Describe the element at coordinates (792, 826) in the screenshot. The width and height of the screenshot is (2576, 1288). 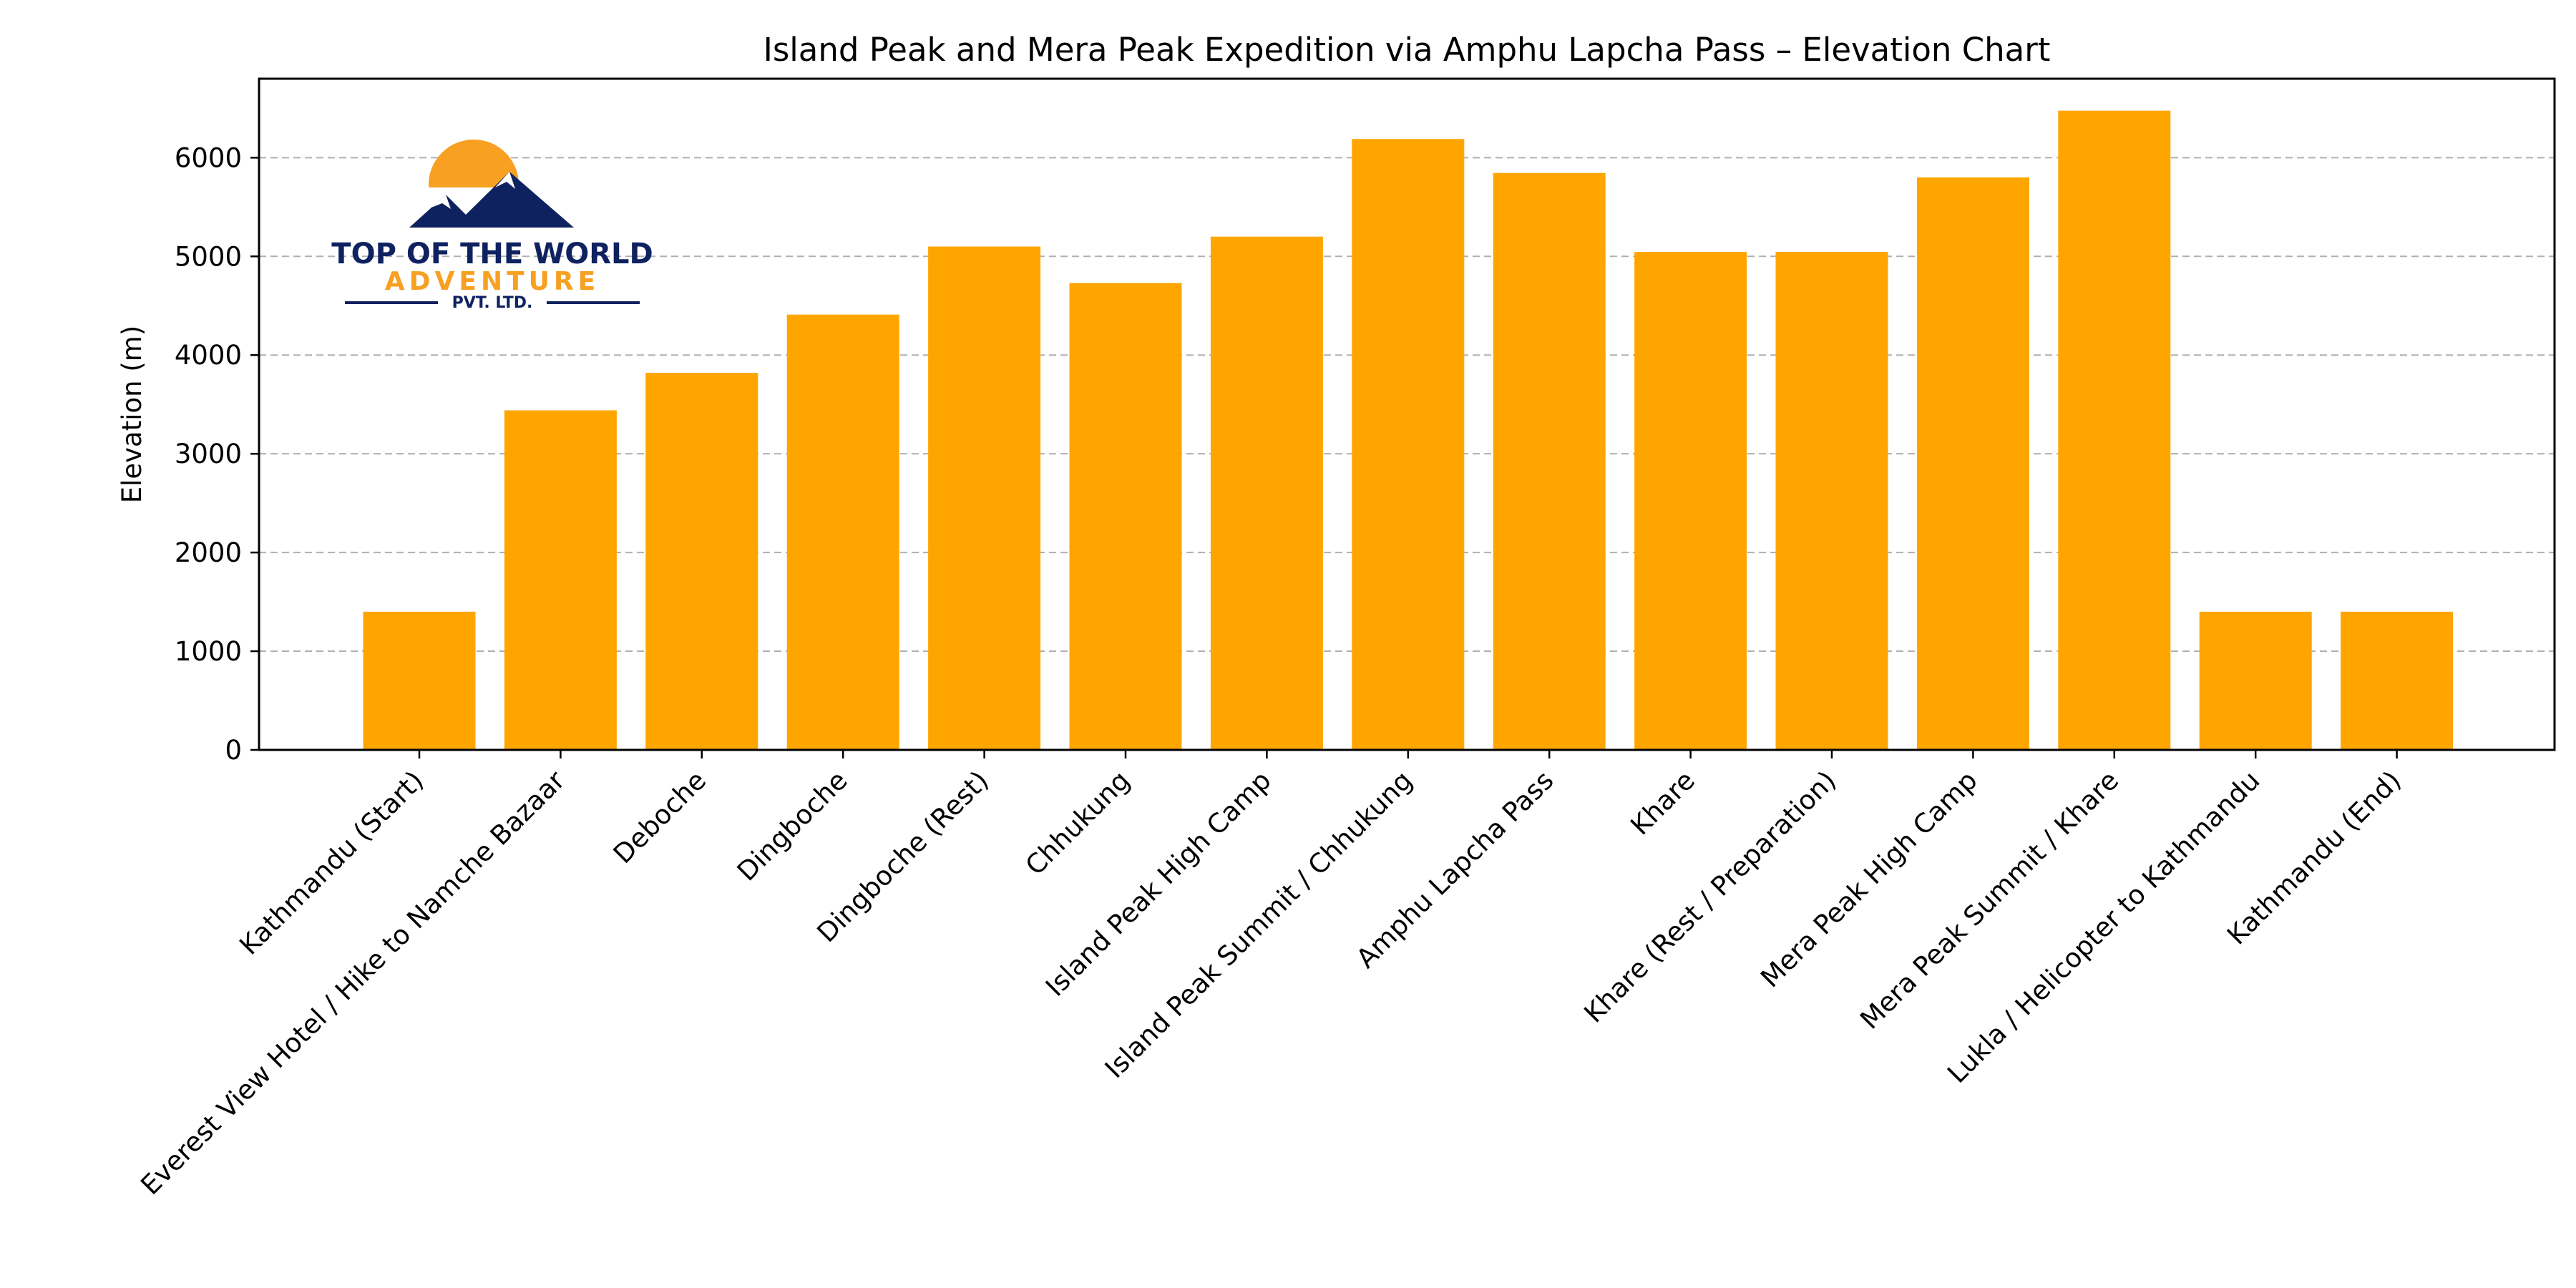
I see `x-tick-label: Dingboche` at that location.